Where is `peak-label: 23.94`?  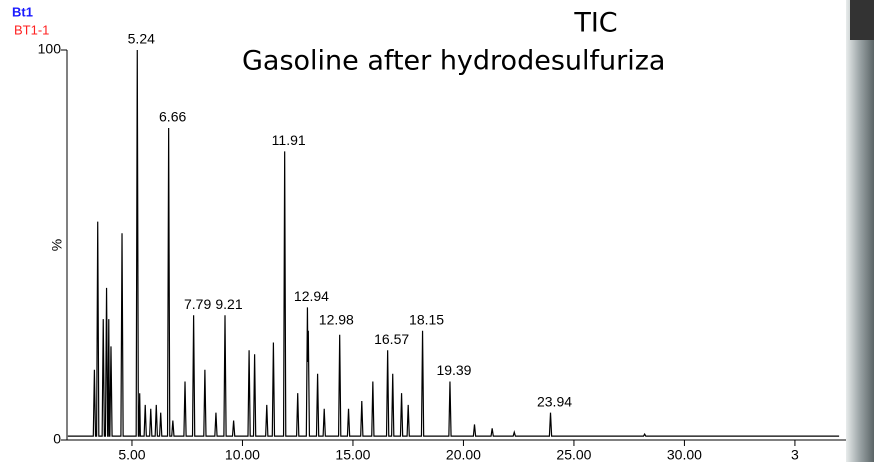
peak-label: 23.94 is located at coordinates (554, 401).